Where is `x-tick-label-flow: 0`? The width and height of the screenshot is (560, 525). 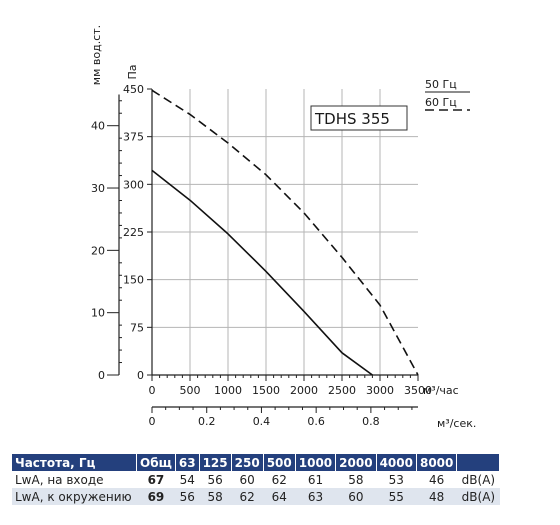
x-tick-label-flow: 0 is located at coordinates (152, 390).